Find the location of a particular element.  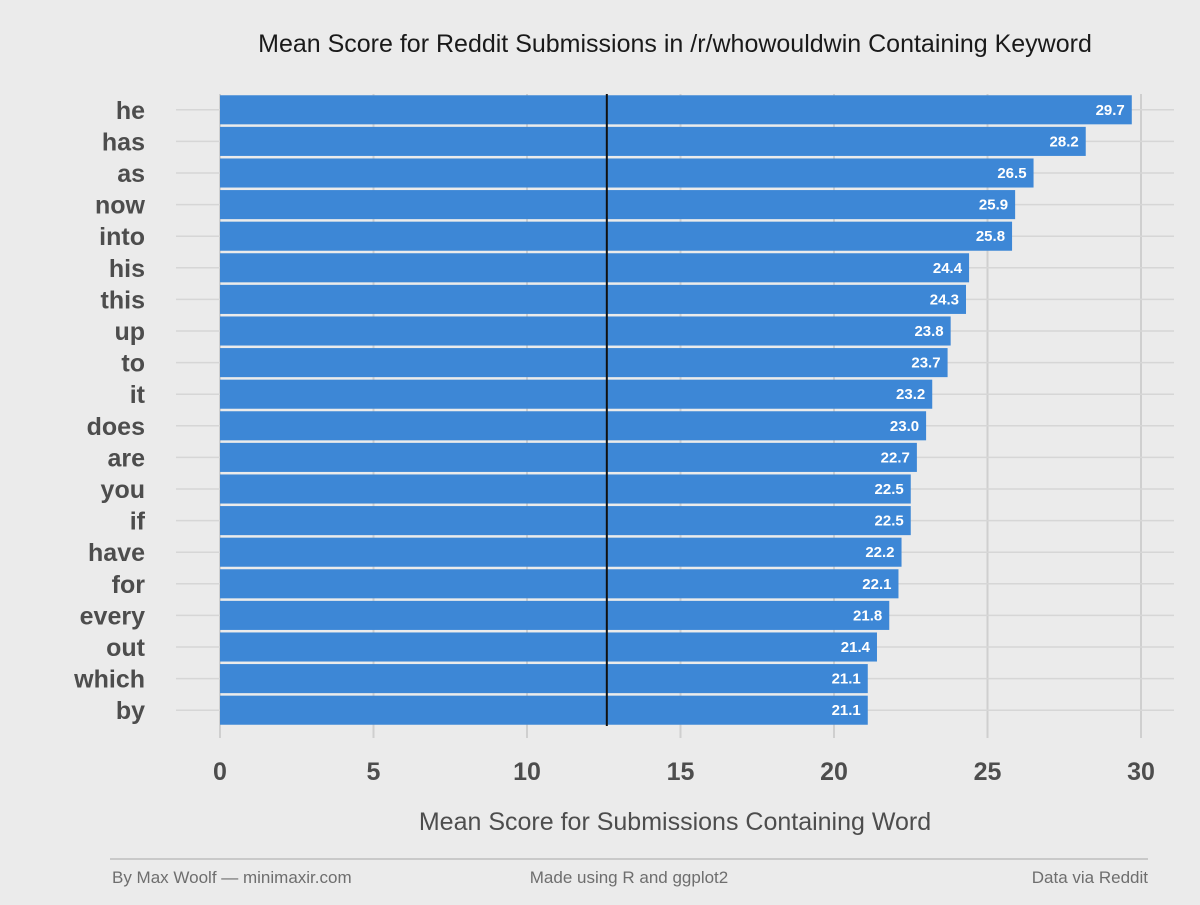

bar-value-label: 26.5 is located at coordinates (1011, 173).